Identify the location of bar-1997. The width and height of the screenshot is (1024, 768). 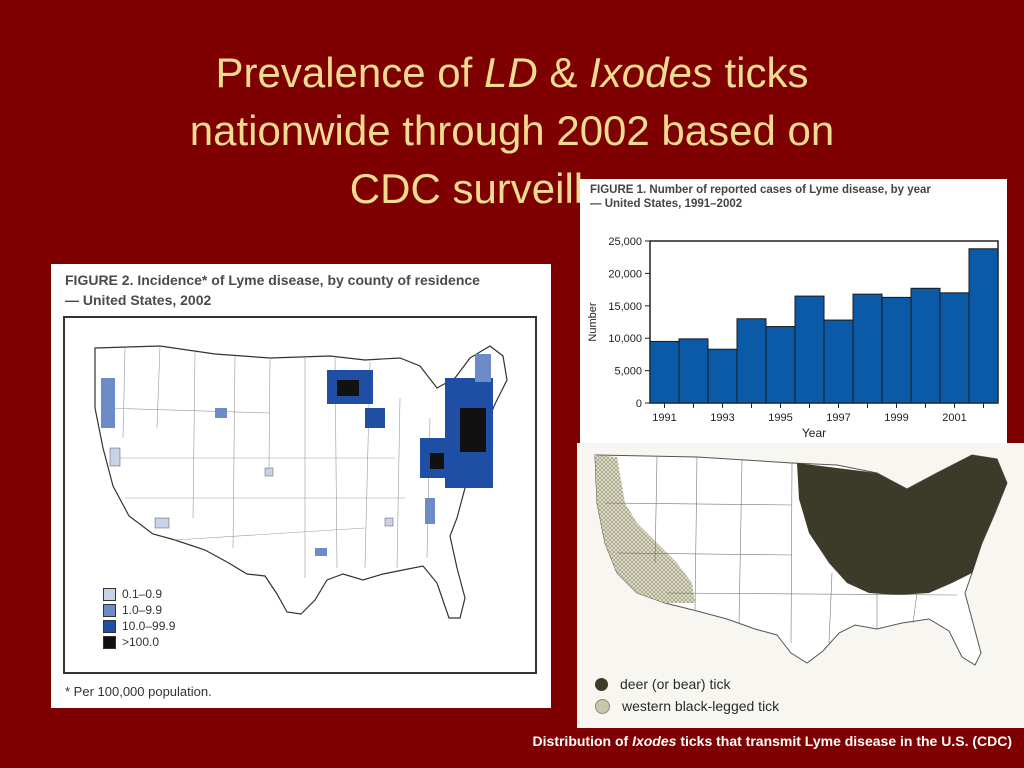
(838, 361).